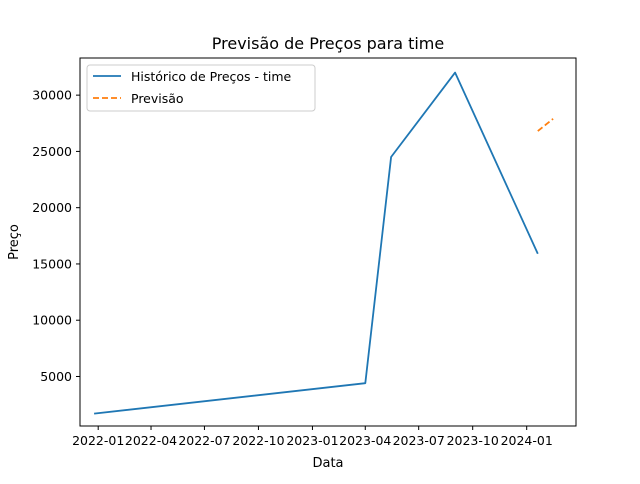  I want to click on y-axis-ticks: 5000 10000 15000 20000 25000 30000, so click(56, 236).